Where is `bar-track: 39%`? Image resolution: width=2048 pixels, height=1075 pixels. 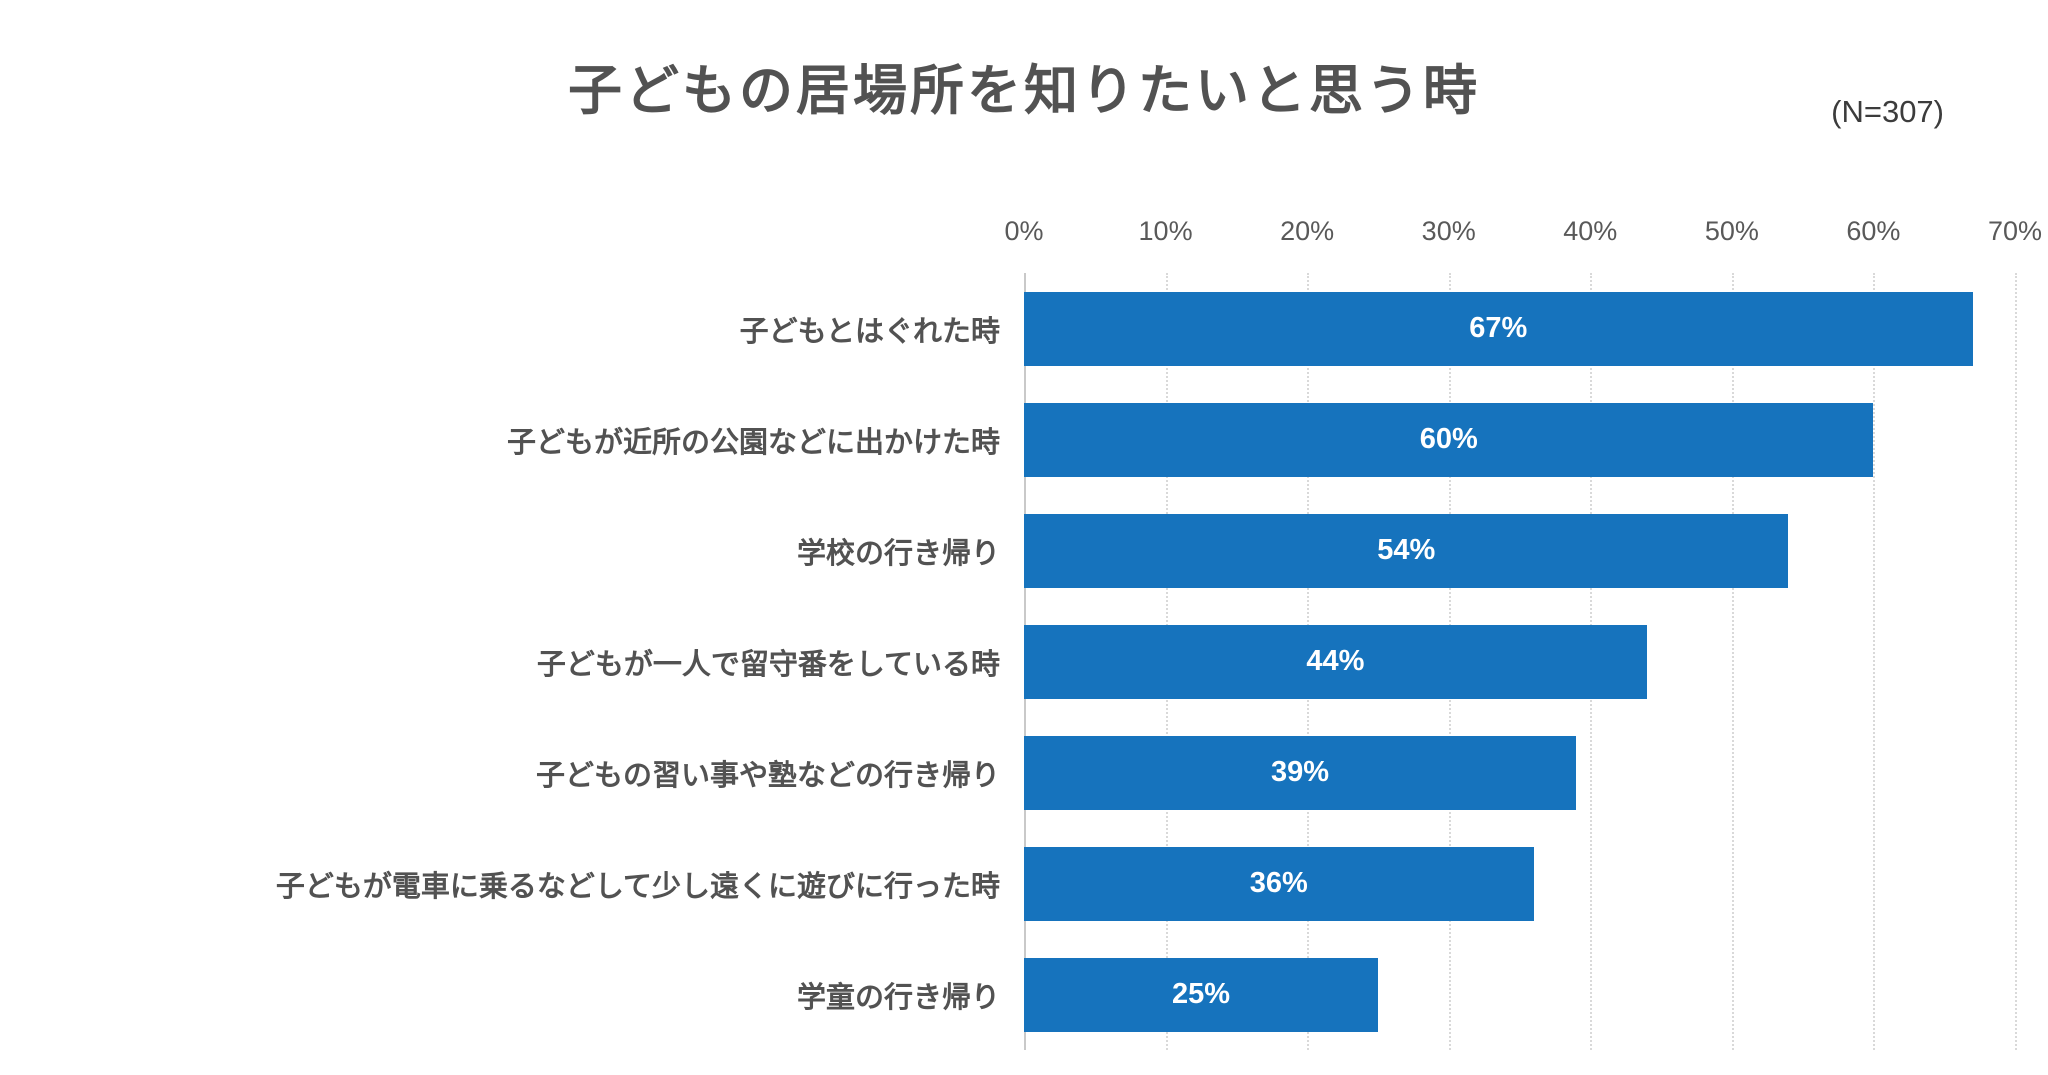
bar-track: 39% is located at coordinates (1519, 772).